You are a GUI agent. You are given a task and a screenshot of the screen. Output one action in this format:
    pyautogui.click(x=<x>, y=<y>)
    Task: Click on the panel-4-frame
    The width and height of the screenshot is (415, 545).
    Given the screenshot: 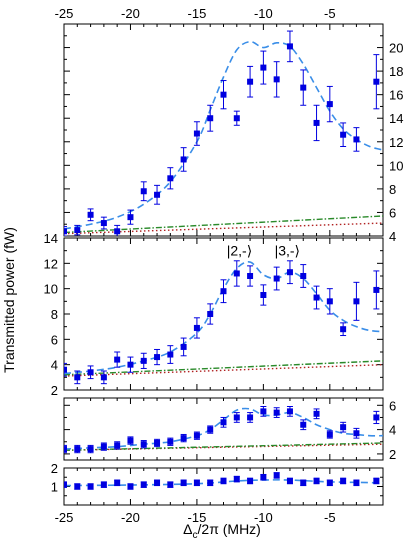 What is the action you would take?
    pyautogui.click(x=223, y=486)
    